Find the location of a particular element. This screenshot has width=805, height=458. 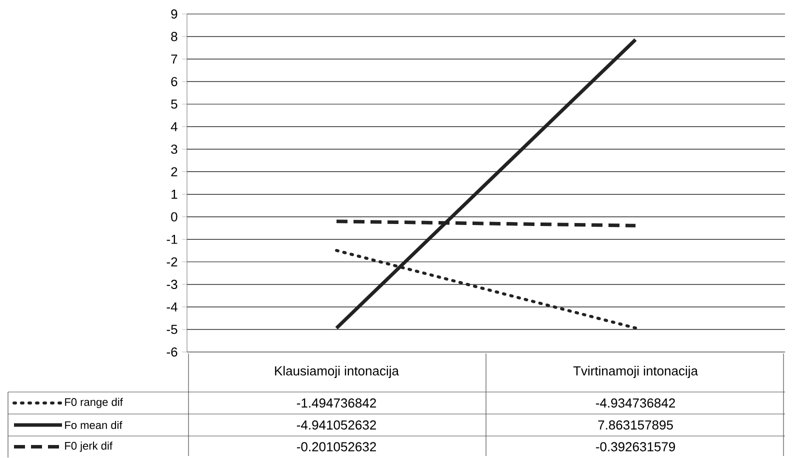

y-tick-label: 2 is located at coordinates (174, 171).